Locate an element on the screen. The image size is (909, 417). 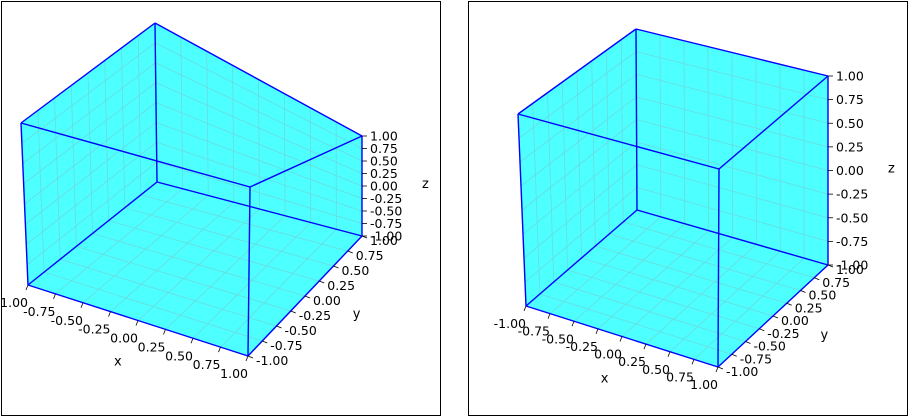
z-tick-label: -0.25 is located at coordinates (852, 194).